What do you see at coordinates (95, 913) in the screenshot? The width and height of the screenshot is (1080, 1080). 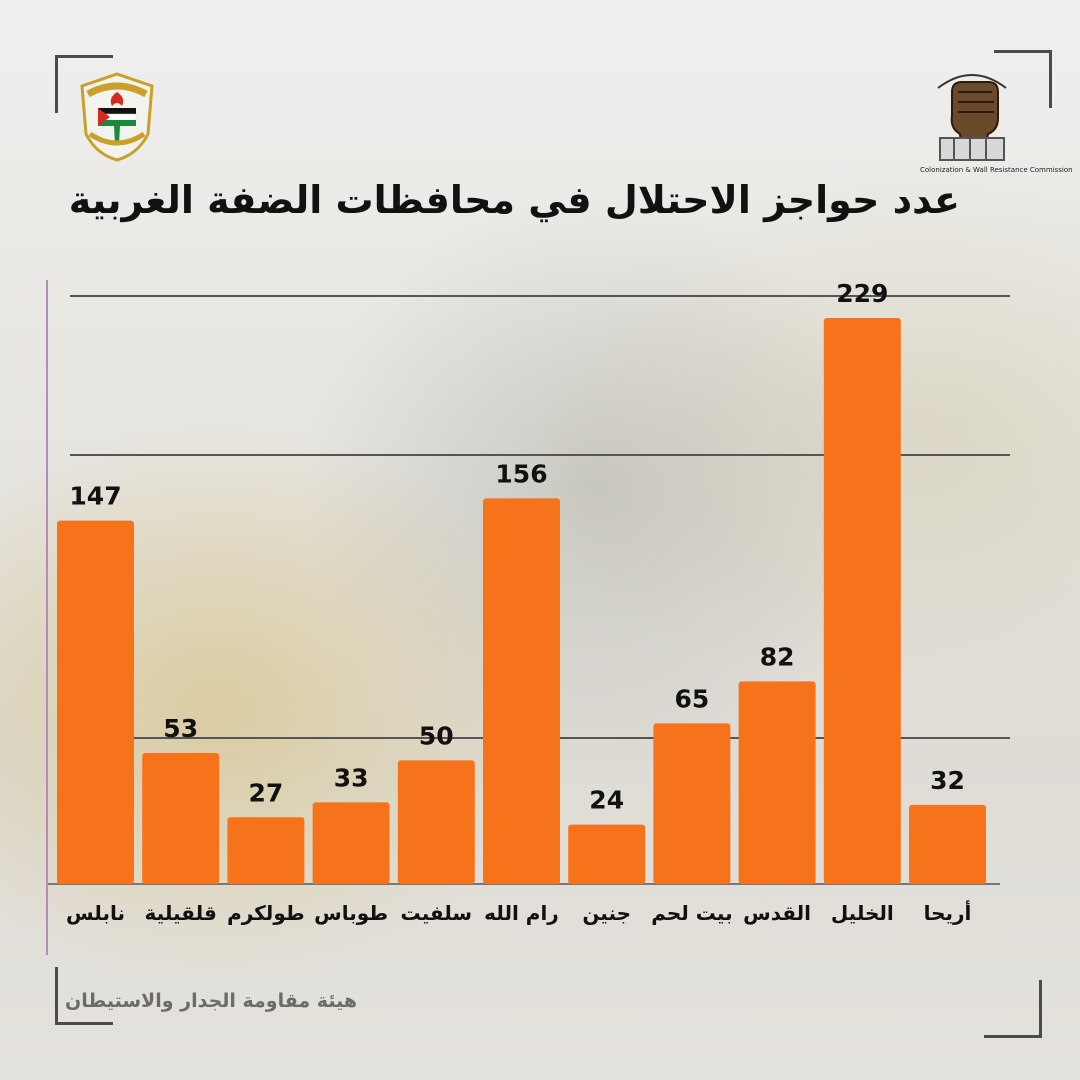 I see `category-label: نابلس` at bounding box center [95, 913].